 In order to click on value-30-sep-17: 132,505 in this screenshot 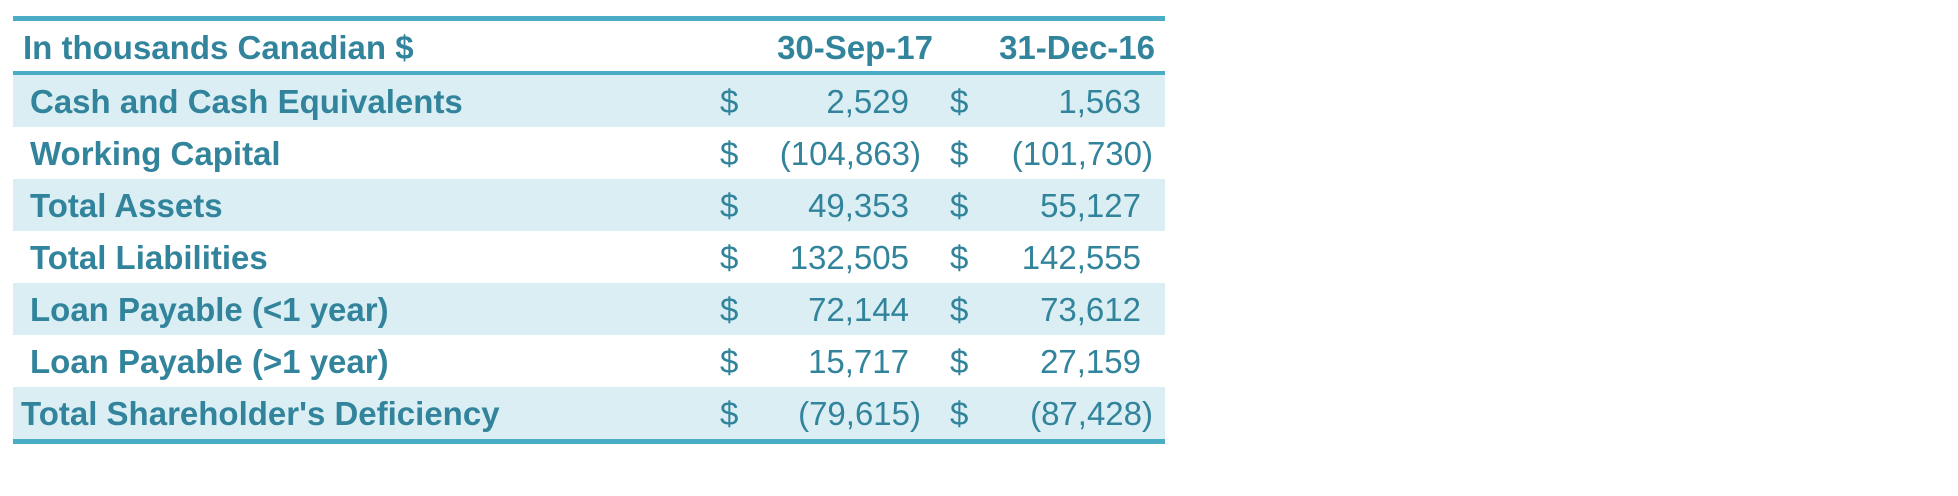, I will do `click(849, 257)`.